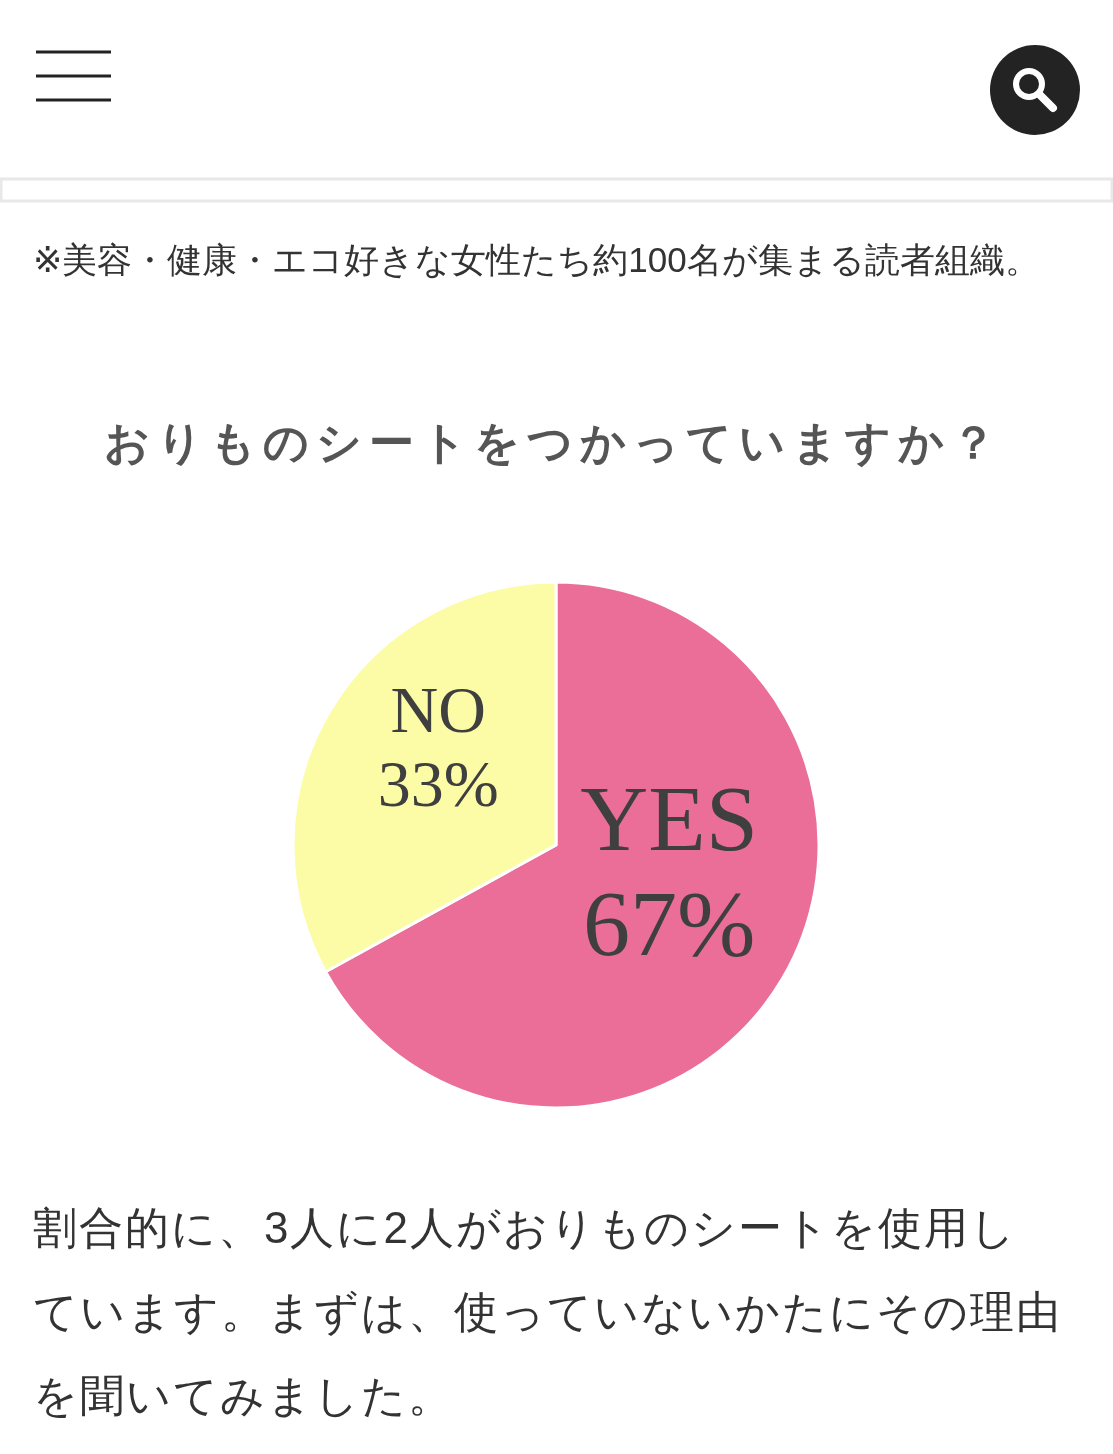 This screenshot has height=1454, width=1113. What do you see at coordinates (669, 923) in the screenshot?
I see `data-label: 67%` at bounding box center [669, 923].